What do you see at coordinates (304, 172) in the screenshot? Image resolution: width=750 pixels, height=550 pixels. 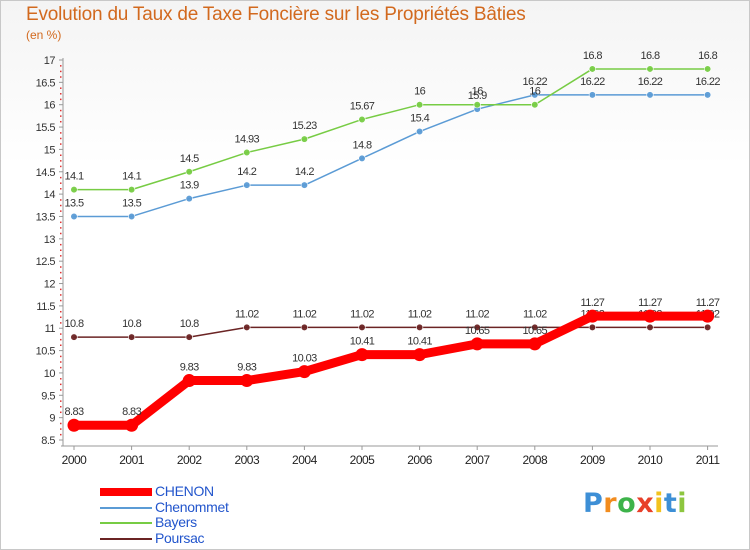 I see `data-label: 14.2` at bounding box center [304, 172].